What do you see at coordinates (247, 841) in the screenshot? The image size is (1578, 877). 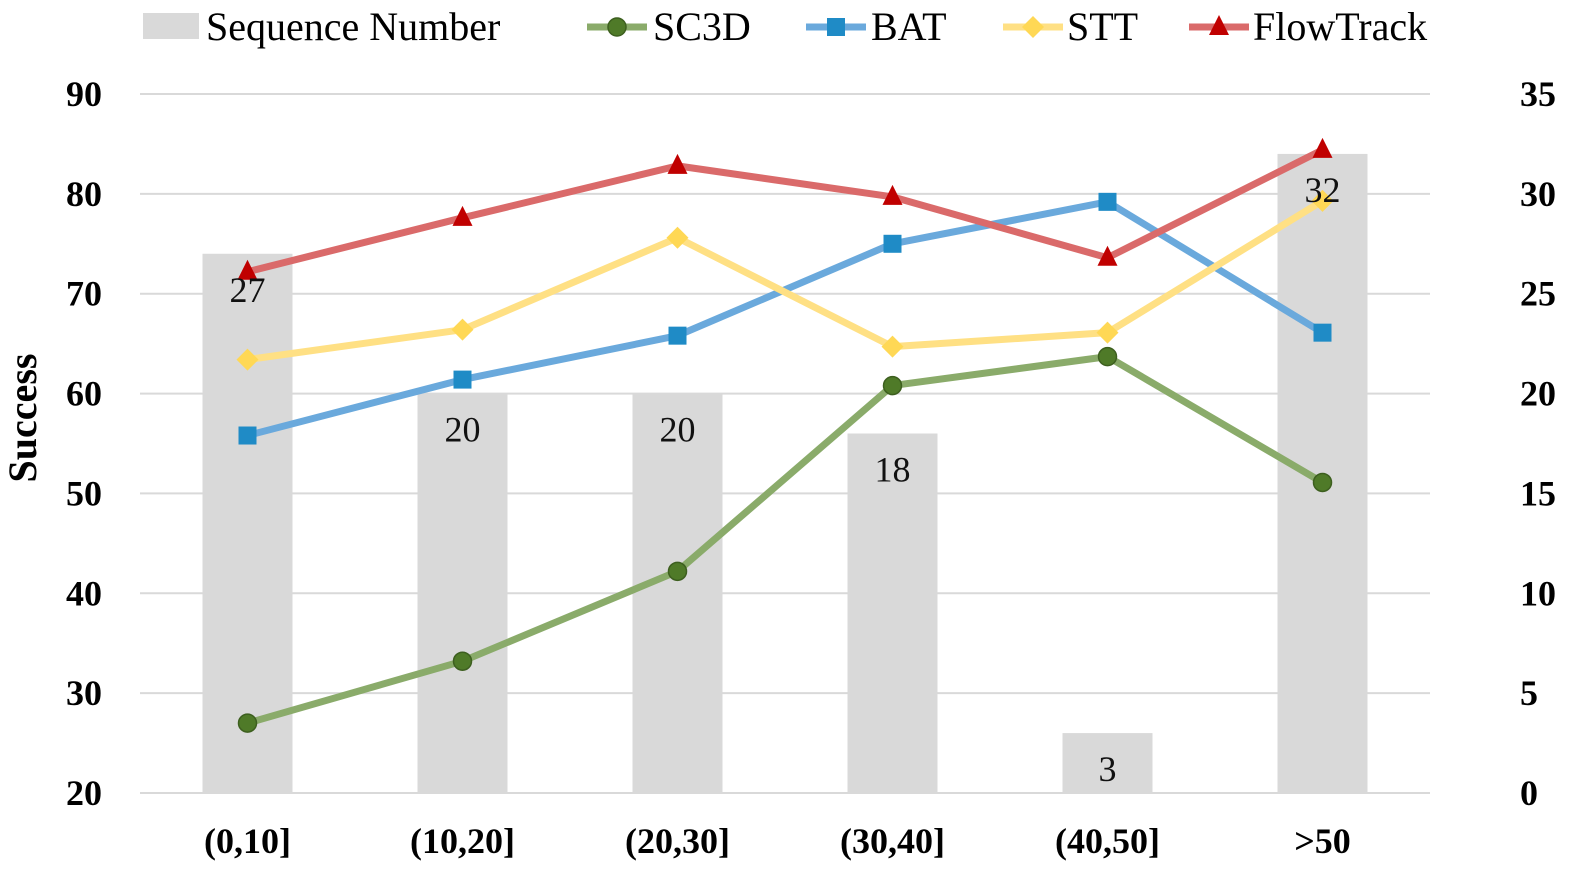 I see `x-tick-label: (0,10]` at bounding box center [247, 841].